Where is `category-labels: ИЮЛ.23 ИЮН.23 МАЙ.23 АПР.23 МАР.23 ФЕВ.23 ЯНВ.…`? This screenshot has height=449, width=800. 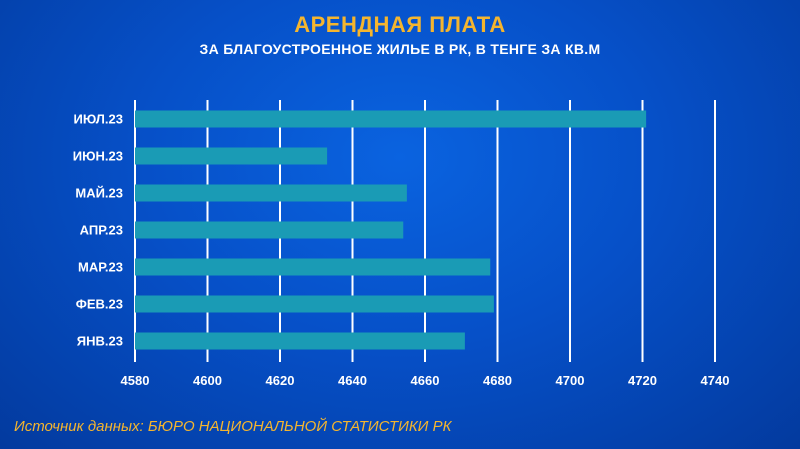 category-labels: ИЮЛ.23 ИЮН.23 МАЙ.23 АПР.23 МАР.23 ФЕВ.23 ЯНВ.… is located at coordinates (98, 230).